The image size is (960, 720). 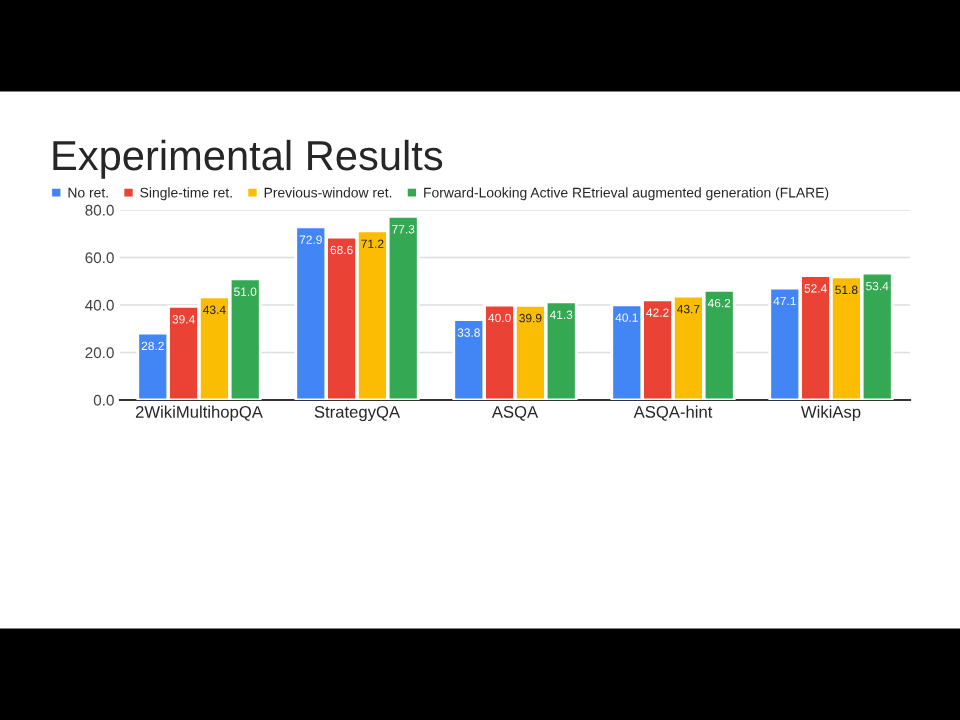 I want to click on chart-title: Experimental Results, so click(x=248, y=159).